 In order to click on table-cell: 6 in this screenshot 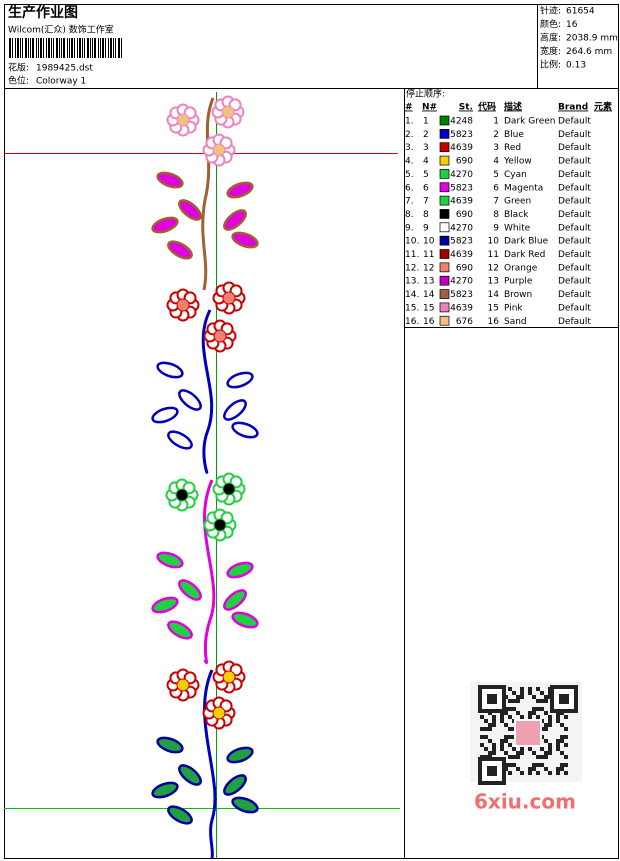, I will do `click(496, 188)`.